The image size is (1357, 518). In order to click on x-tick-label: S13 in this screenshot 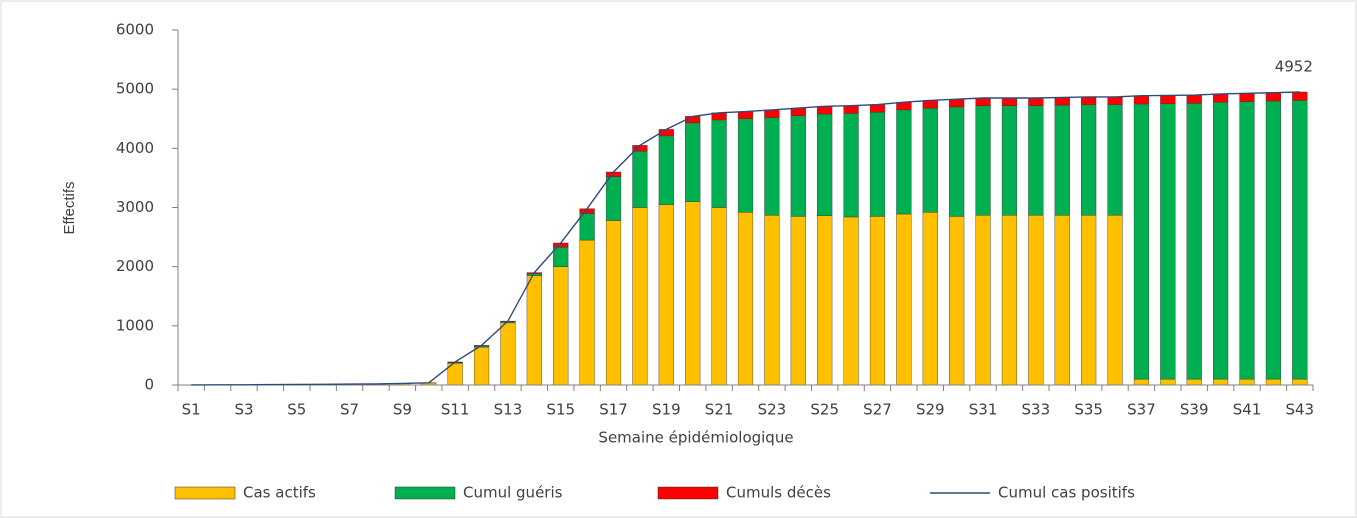, I will do `click(508, 410)`.